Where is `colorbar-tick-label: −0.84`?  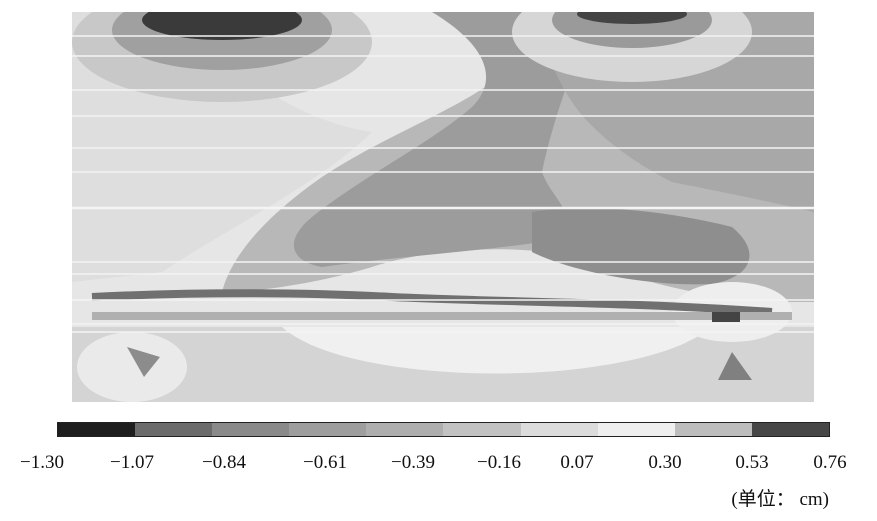
colorbar-tick-label: −0.84 is located at coordinates (224, 462).